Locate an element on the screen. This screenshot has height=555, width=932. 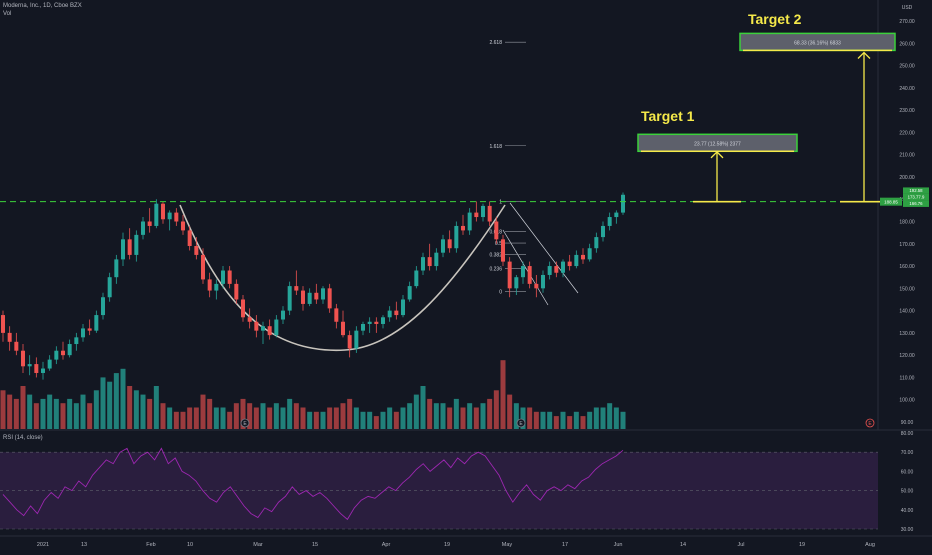
price-tick: 220.00 is located at coordinates (907, 133).